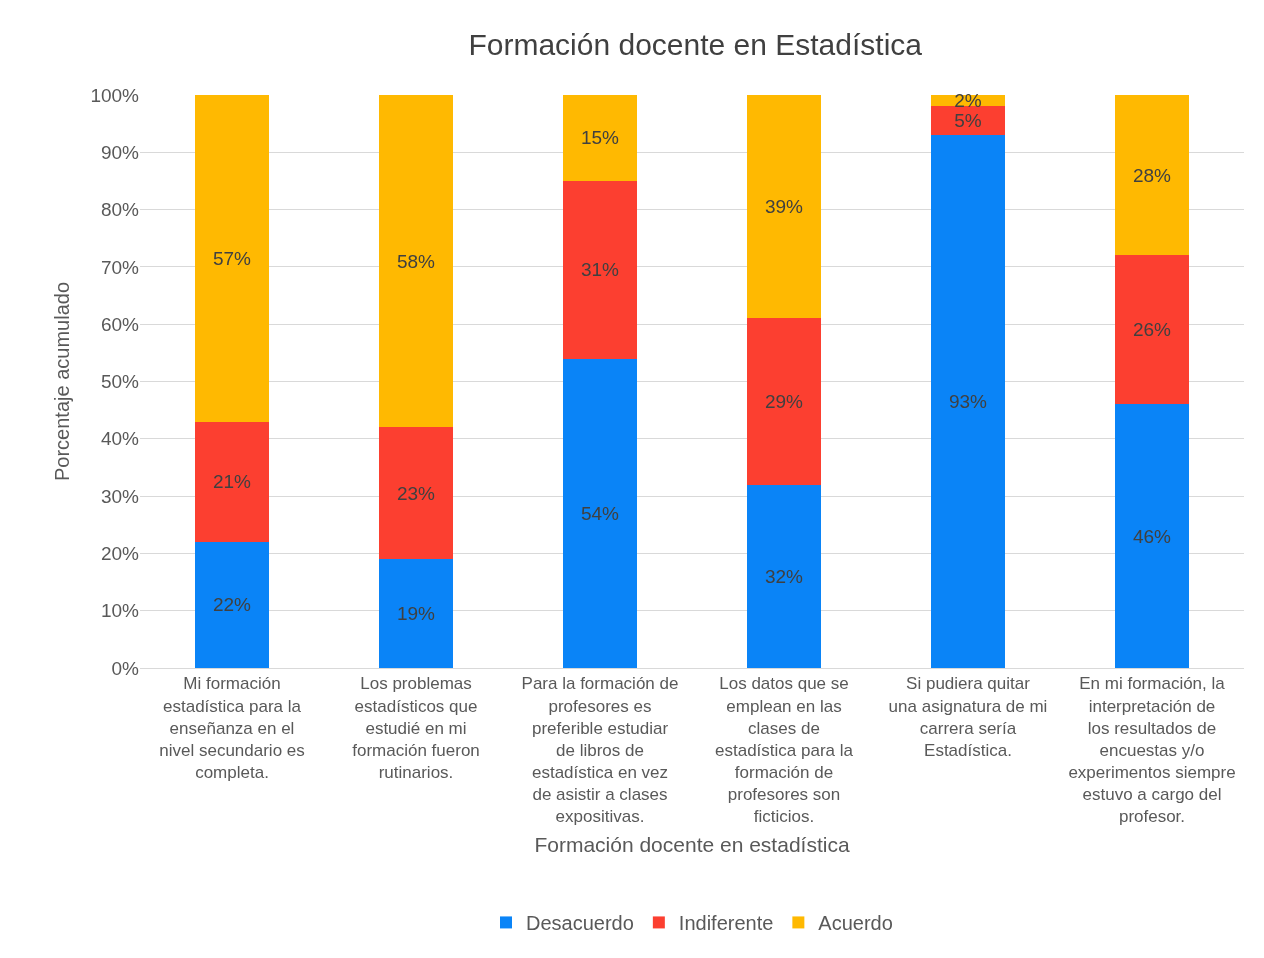 The width and height of the screenshot is (1264, 958). What do you see at coordinates (580, 923) in the screenshot?
I see `legend-label: Desacuerdo` at bounding box center [580, 923].